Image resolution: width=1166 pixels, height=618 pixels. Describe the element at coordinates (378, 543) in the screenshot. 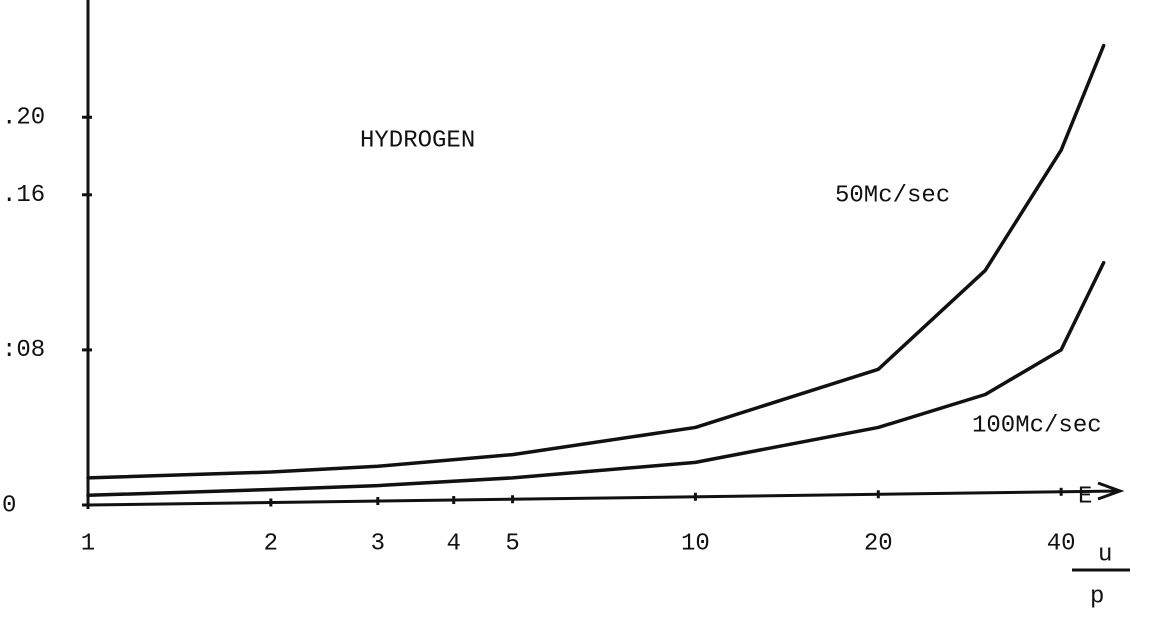

I see `x-tick-label: 3` at that location.